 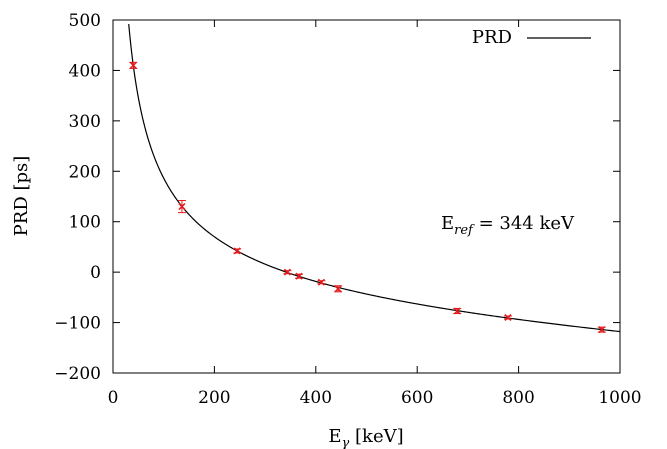 I want to click on y-axis-label: PRD [ps], so click(x=21, y=196).